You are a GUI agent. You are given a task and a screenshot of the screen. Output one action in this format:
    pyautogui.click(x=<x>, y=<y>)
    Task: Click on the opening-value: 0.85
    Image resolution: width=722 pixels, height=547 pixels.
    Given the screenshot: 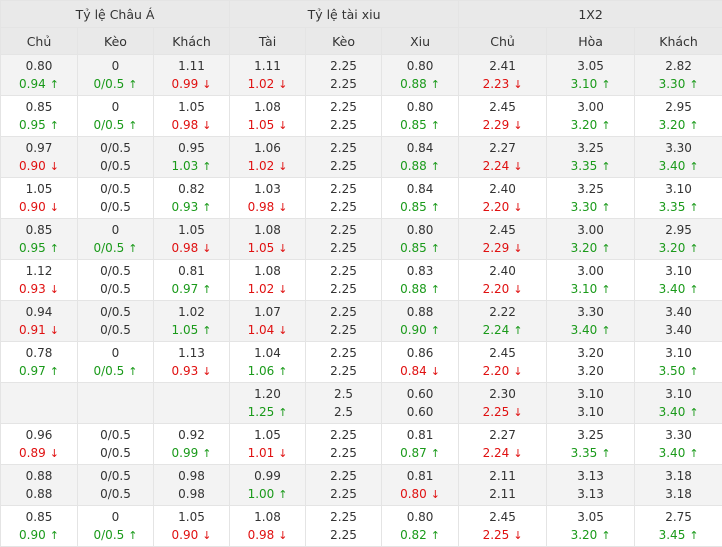 What is the action you would take?
    pyautogui.click(x=39, y=517)
    